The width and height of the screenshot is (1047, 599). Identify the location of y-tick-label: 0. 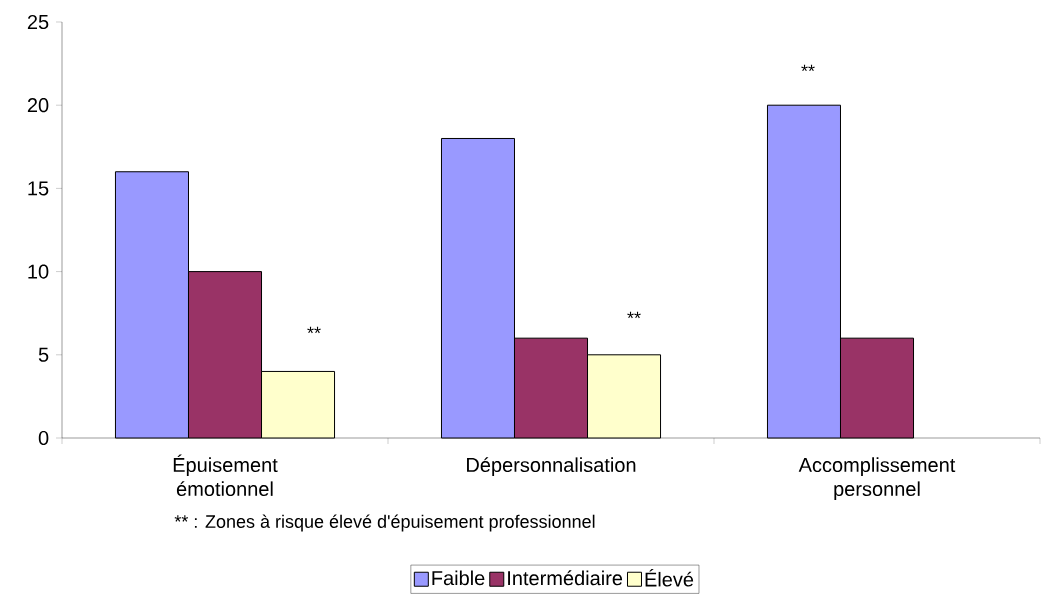
(43, 438).